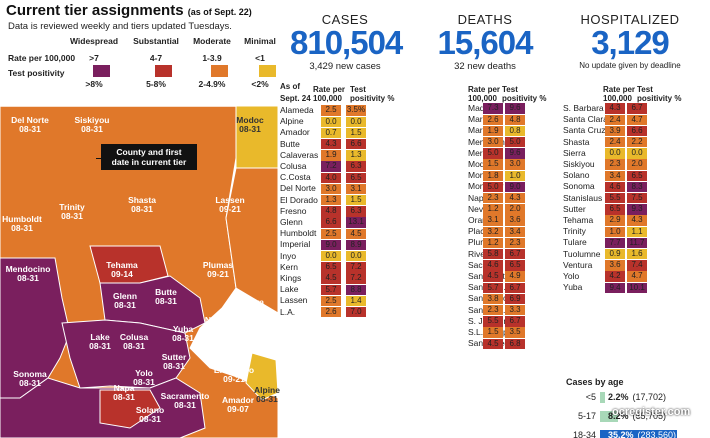  Describe the element at coordinates (515, 231) in the screenshot. I see `positivity-cell: 3.4` at that location.